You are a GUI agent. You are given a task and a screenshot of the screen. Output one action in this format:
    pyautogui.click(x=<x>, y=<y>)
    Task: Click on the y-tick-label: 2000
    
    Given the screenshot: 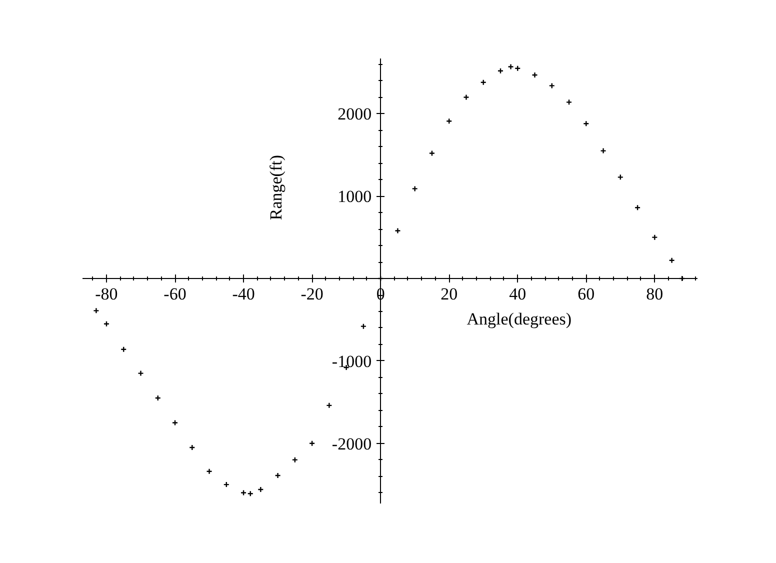 What is the action you would take?
    pyautogui.click(x=355, y=114)
    